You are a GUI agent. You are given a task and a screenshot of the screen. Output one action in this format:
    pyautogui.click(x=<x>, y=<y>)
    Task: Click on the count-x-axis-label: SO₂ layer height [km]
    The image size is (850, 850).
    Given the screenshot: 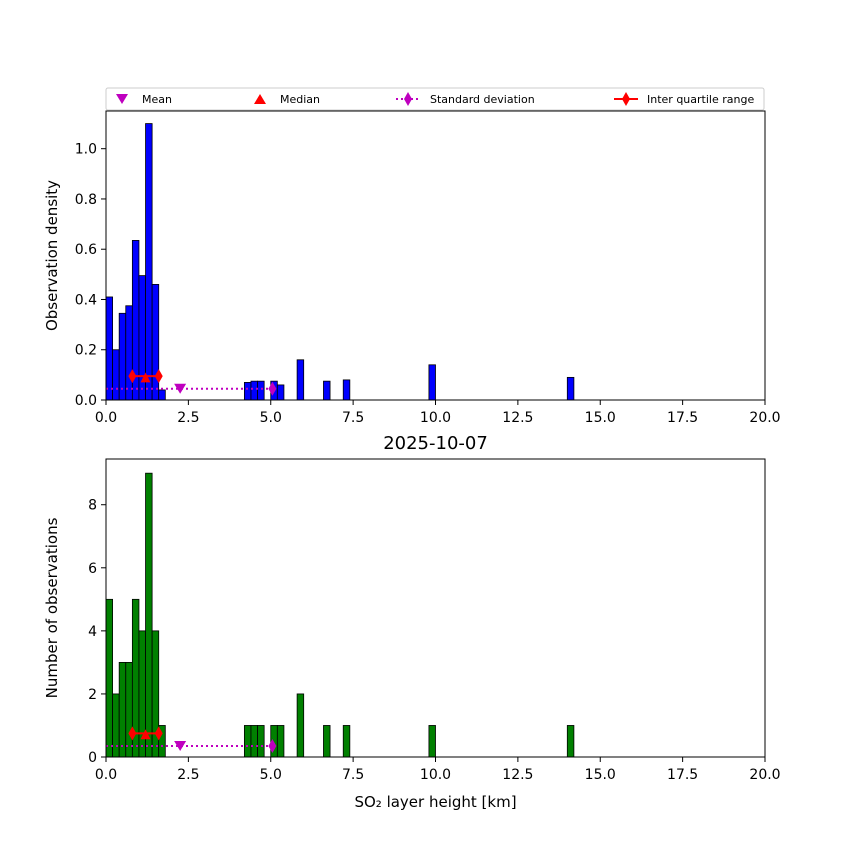 What is the action you would take?
    pyautogui.click(x=435, y=802)
    